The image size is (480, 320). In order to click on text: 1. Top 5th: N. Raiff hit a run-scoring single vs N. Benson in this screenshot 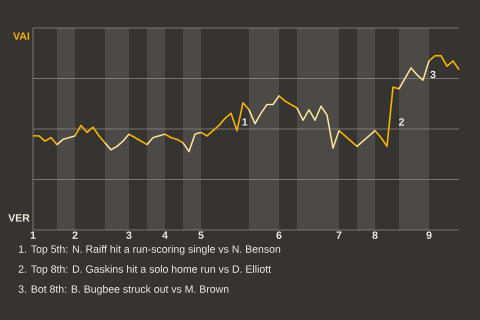, I will do `click(149, 250)`.